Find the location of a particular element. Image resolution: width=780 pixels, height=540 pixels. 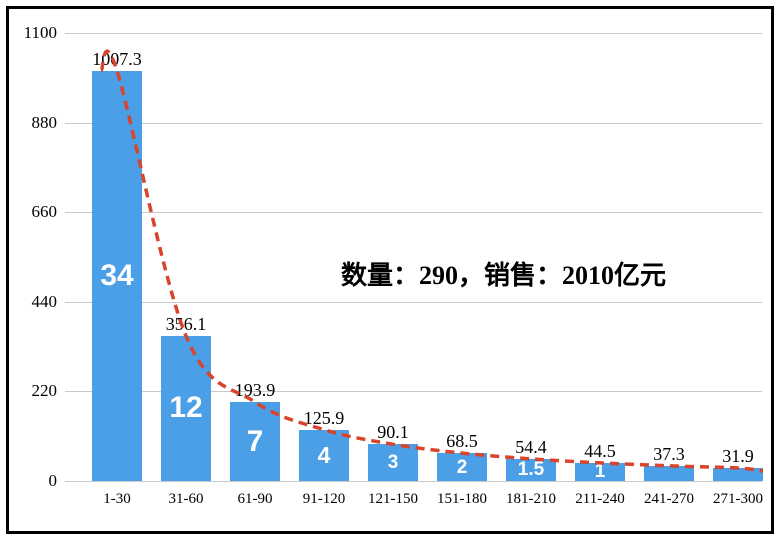

bar-count-label: 1.5 is located at coordinates (531, 470).